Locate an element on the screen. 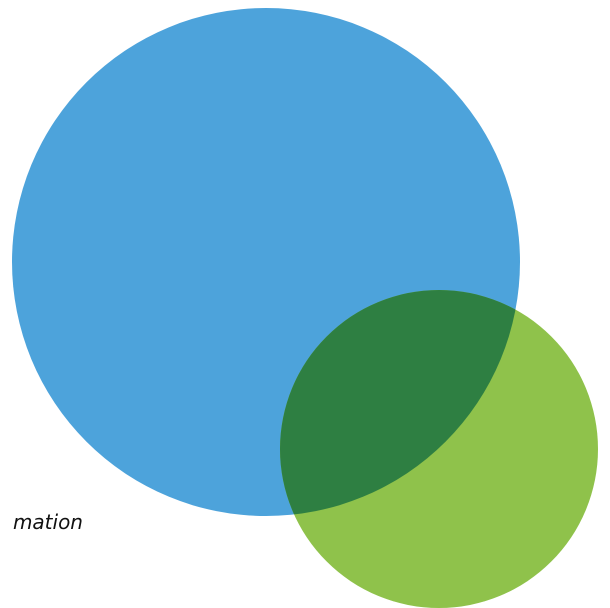 The width and height of the screenshot is (610, 608). caption-clip: mation is located at coordinates (120, 528).